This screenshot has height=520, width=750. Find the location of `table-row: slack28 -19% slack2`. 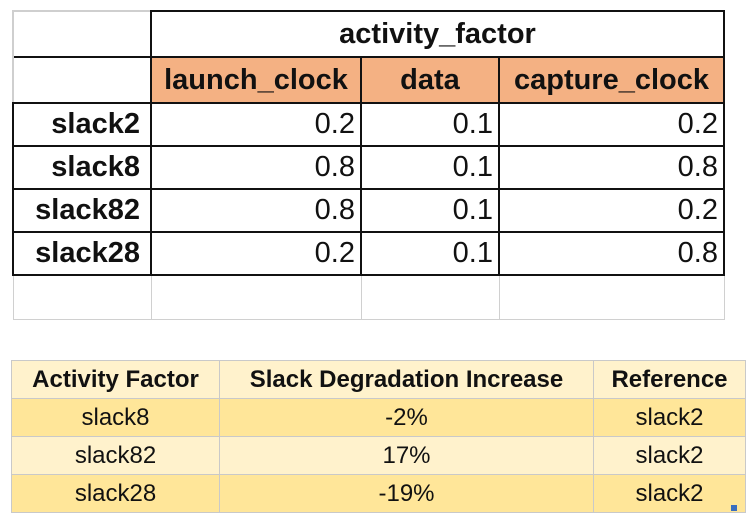

table-row: slack28 -19% slack2 is located at coordinates (378, 493).